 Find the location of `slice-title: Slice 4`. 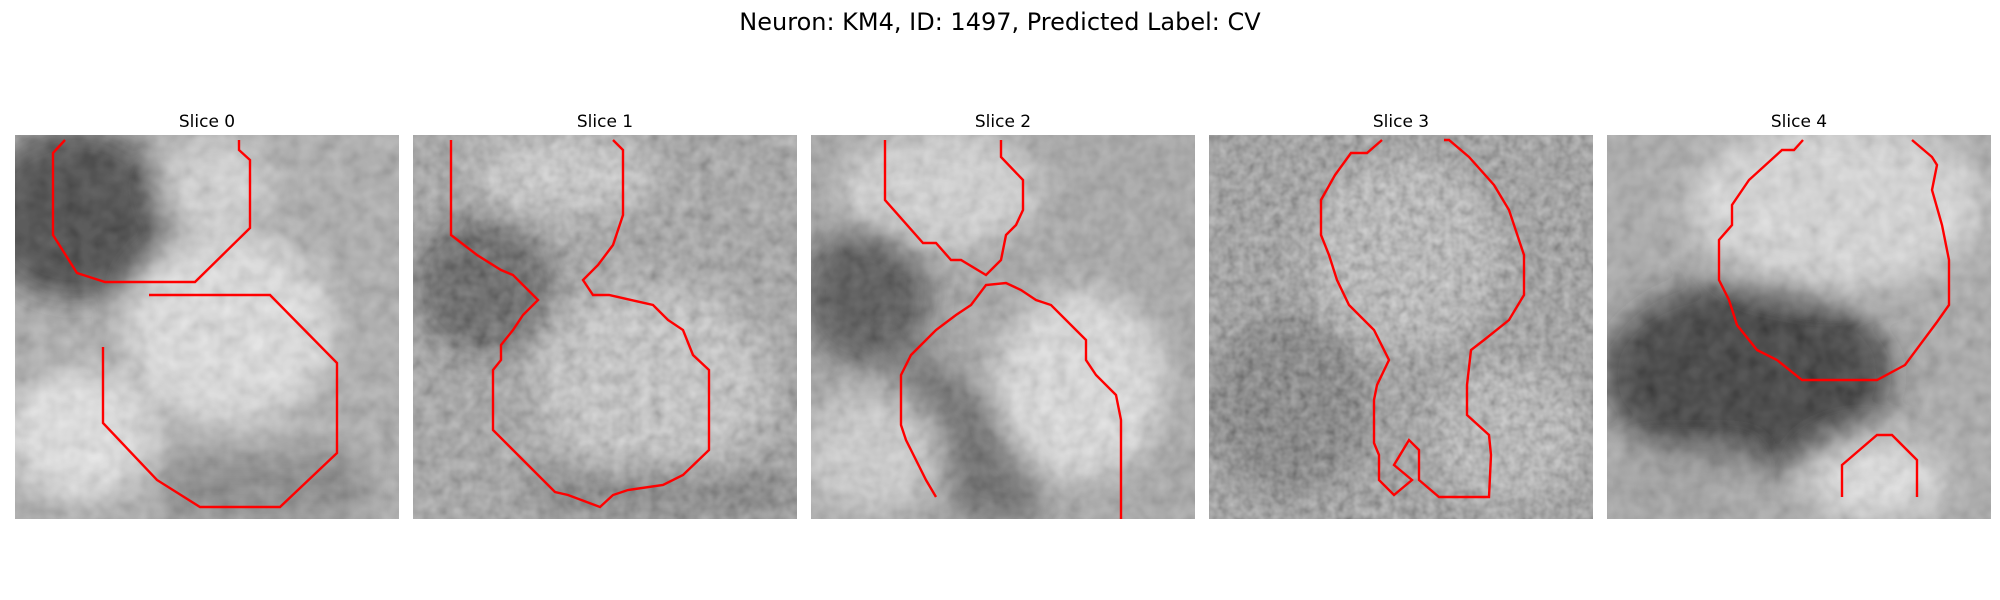

slice-title: Slice 4 is located at coordinates (1799, 122).